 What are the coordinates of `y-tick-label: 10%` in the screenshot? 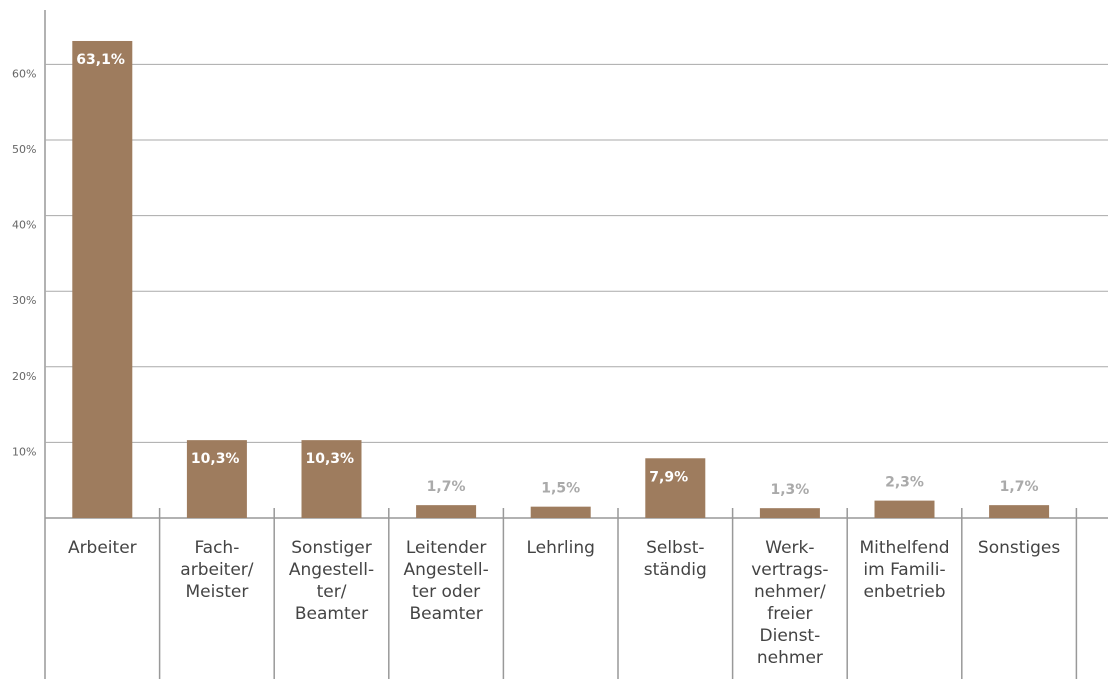 It's located at (24, 451).